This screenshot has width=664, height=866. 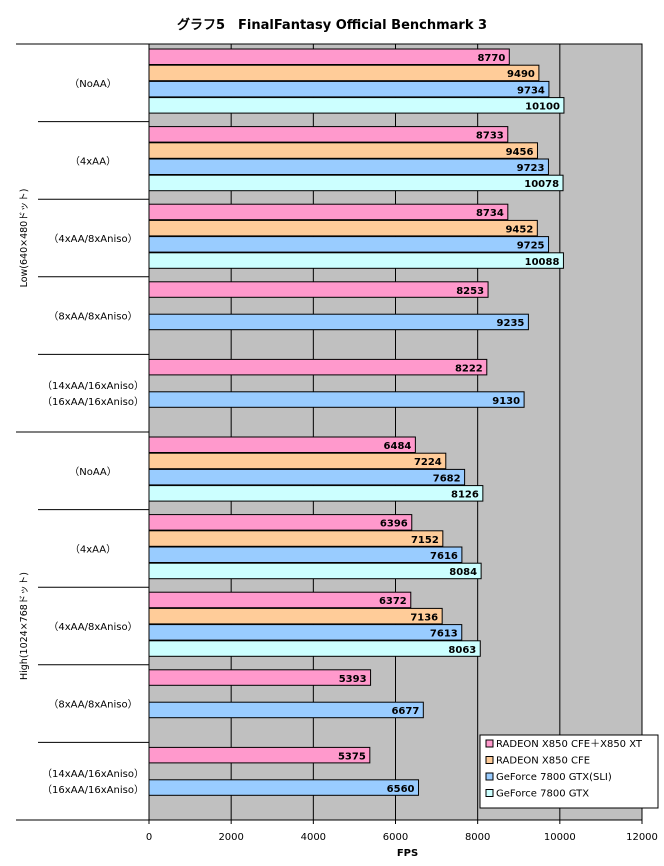 I want to click on data-label: 8253, so click(x=470, y=291).